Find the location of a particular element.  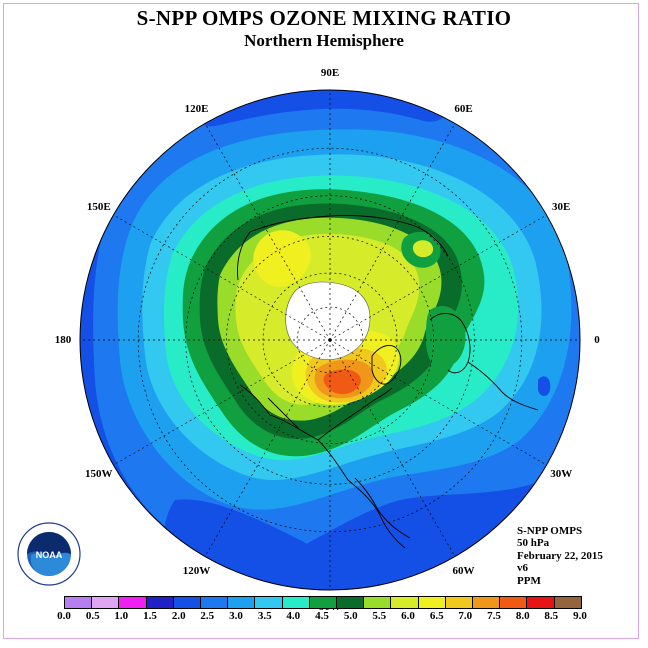

polar-night-no-data is located at coordinates (328, 320).